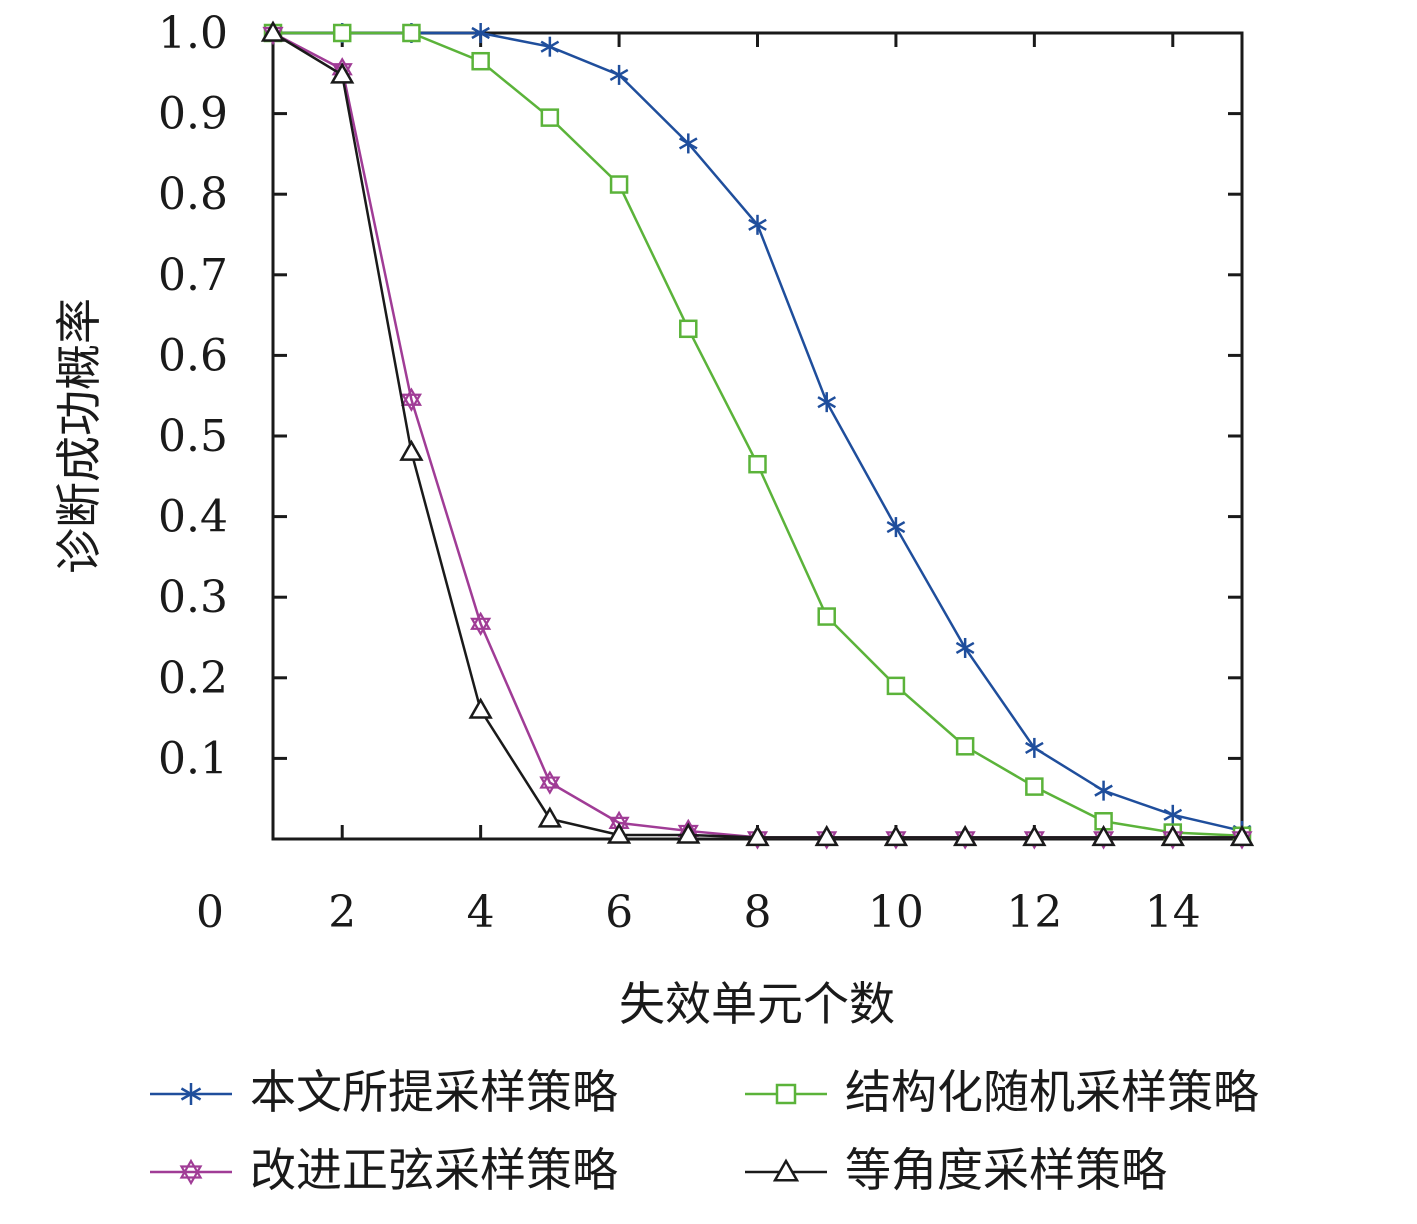  What do you see at coordinates (1173, 912) in the screenshot?
I see `x-tick-label: 14` at bounding box center [1173, 912].